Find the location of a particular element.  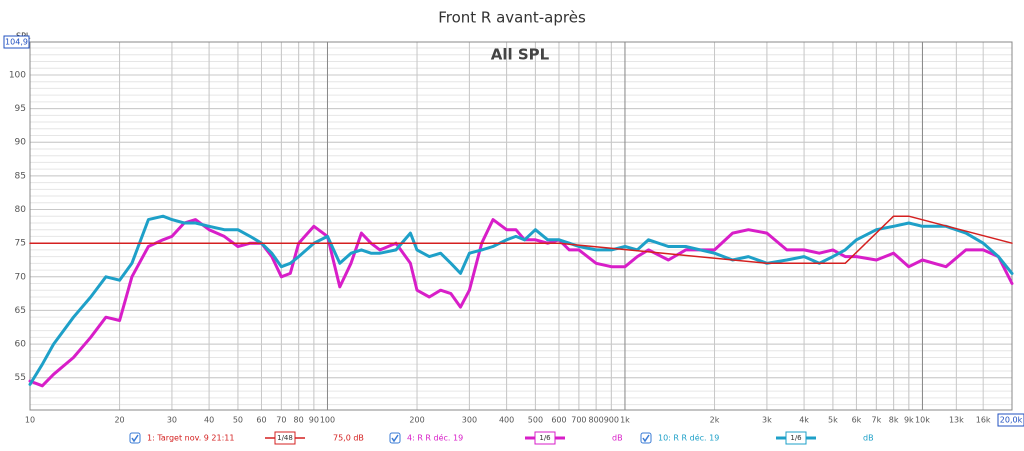

x-tick-label: 3k is located at coordinates (767, 420).